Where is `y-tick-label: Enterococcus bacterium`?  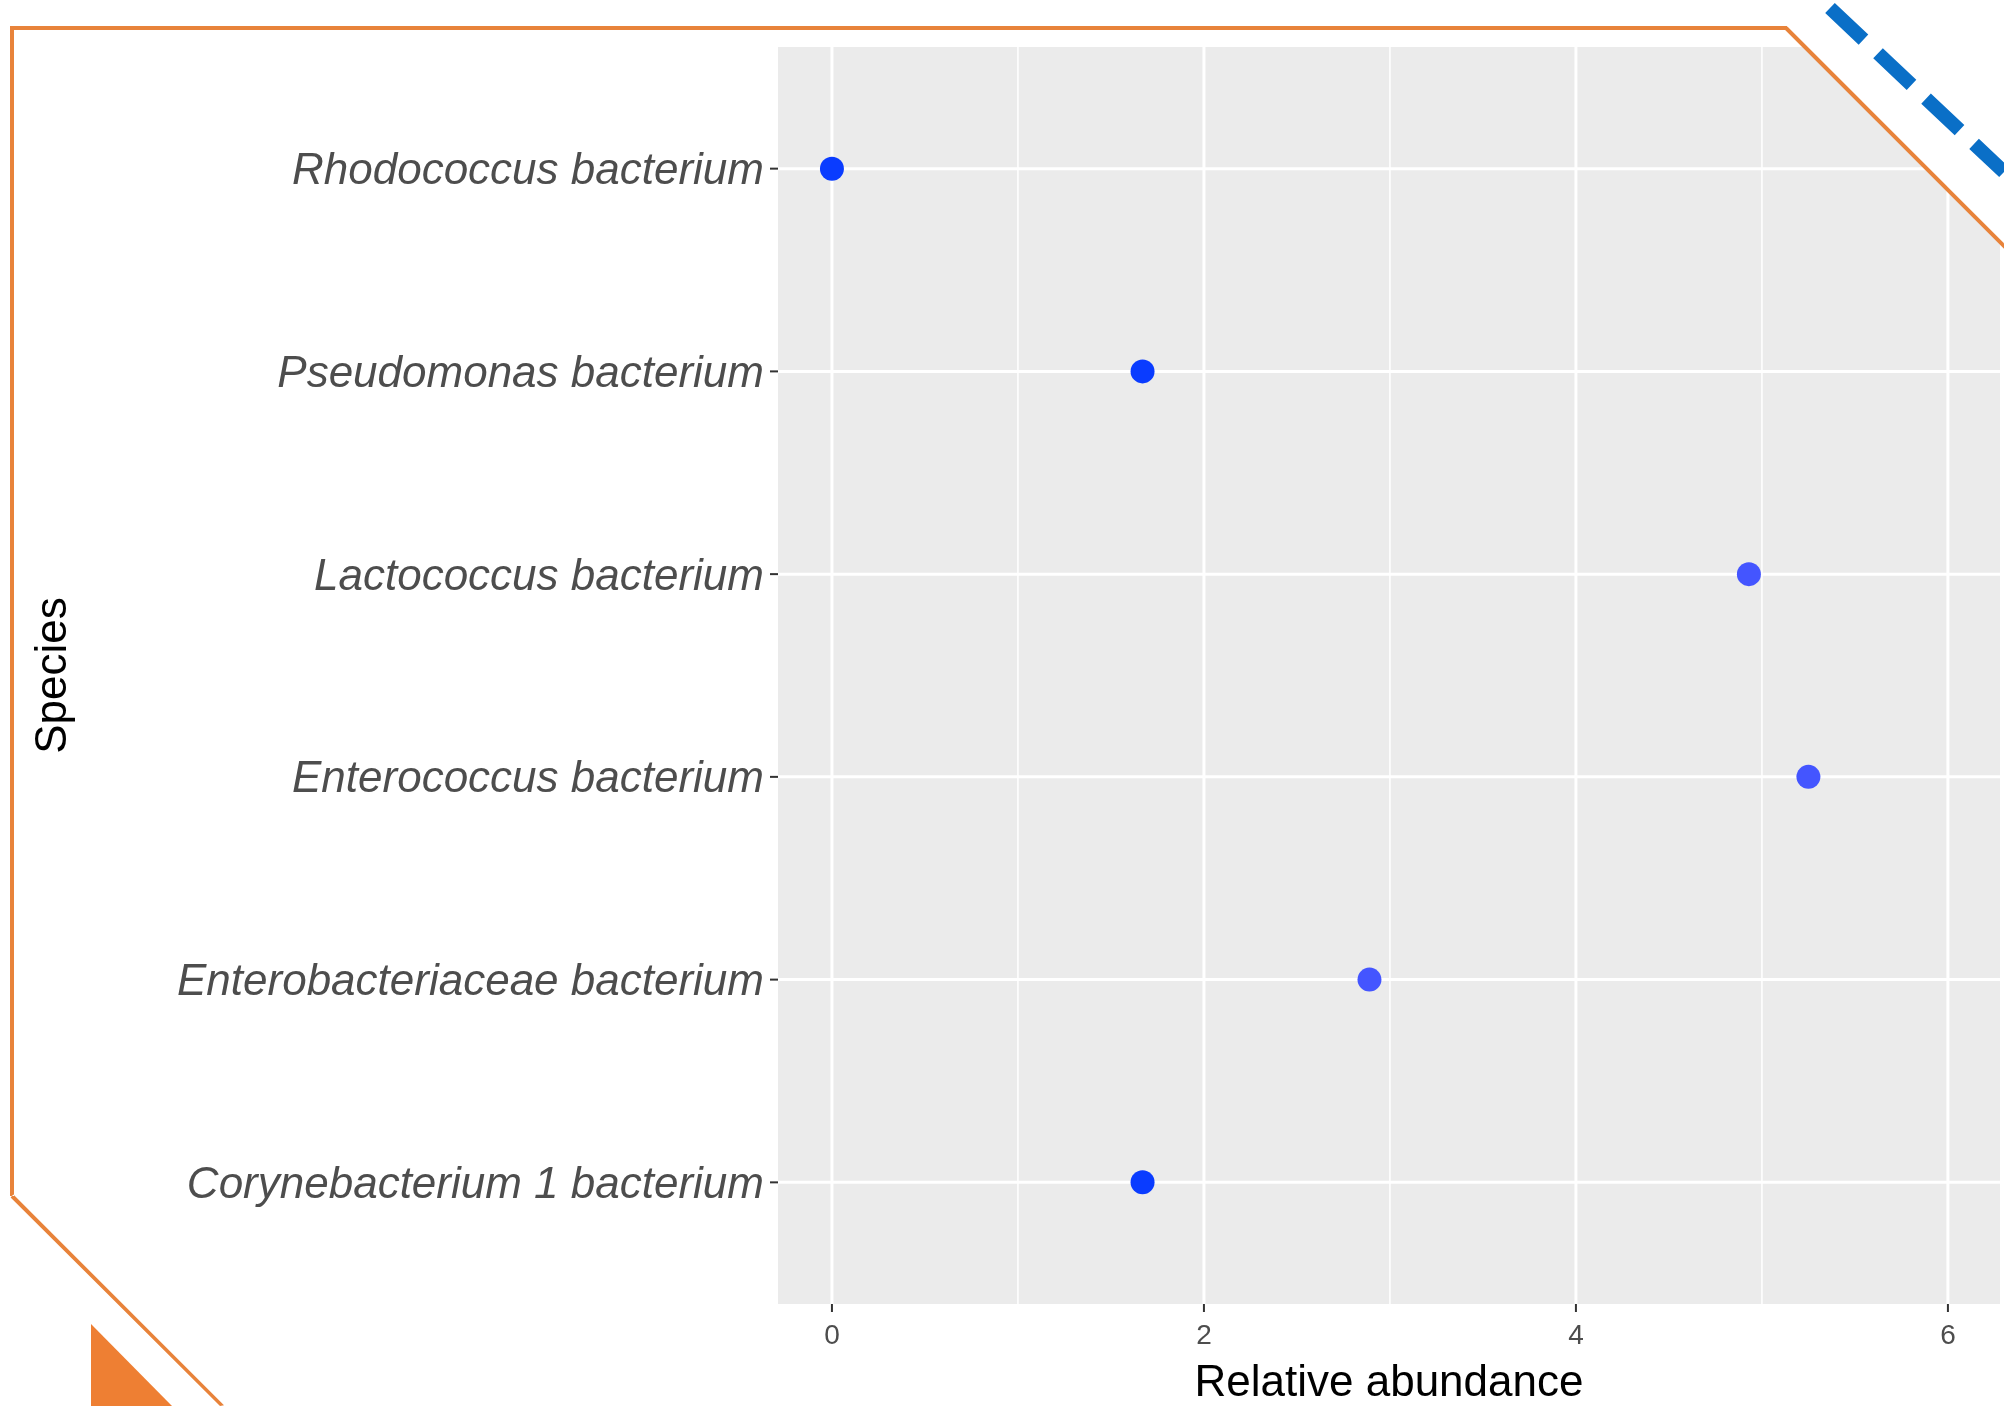
y-tick-label: Enterococcus bacterium is located at coordinates (528, 777).